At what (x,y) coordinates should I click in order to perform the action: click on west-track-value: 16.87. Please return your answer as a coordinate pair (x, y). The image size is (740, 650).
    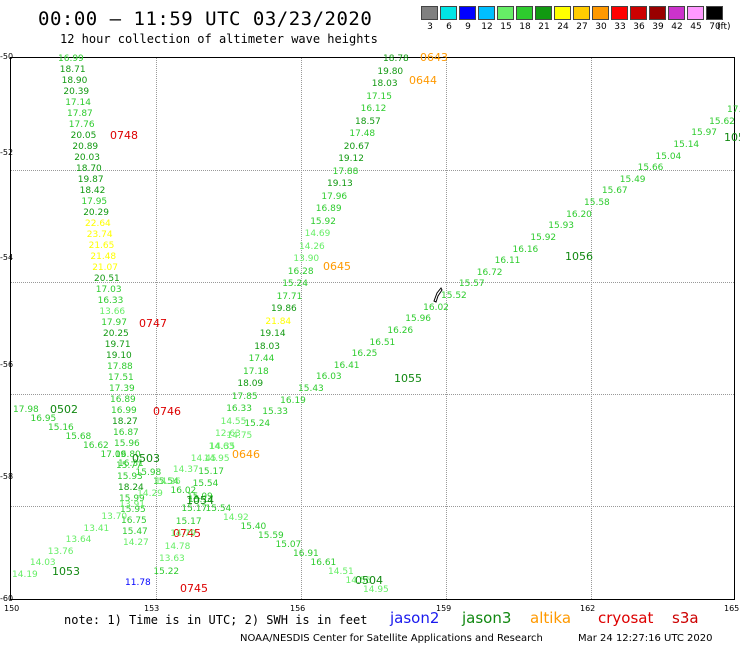
    Looking at the image, I should click on (126, 433).